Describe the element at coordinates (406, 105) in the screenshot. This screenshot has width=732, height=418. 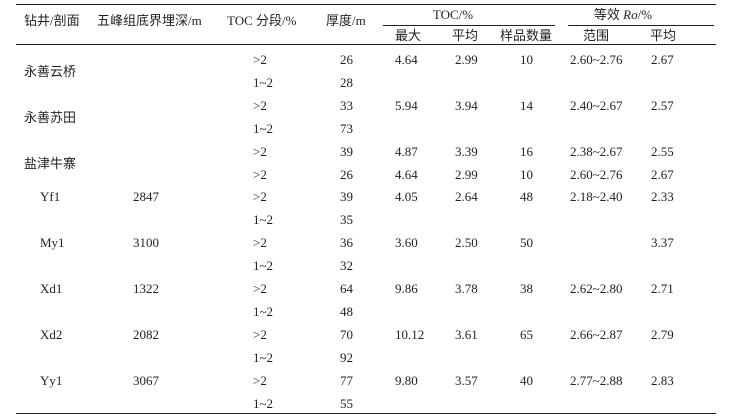
I see `cell-toc-max: 5.94` at that location.